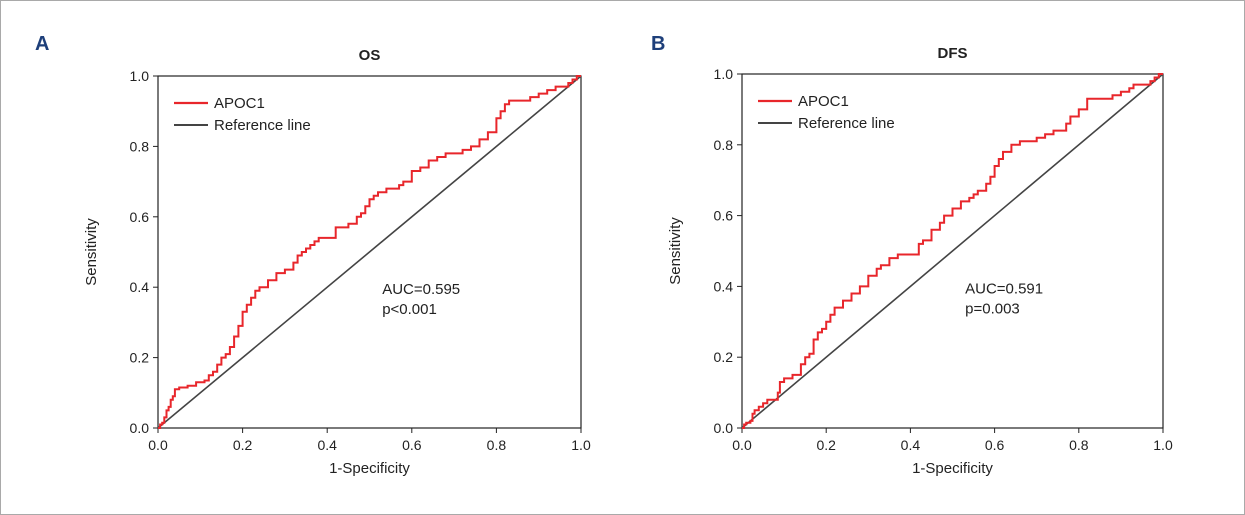  I want to click on auc-annotation: AUC=0.591, so click(1004, 288).